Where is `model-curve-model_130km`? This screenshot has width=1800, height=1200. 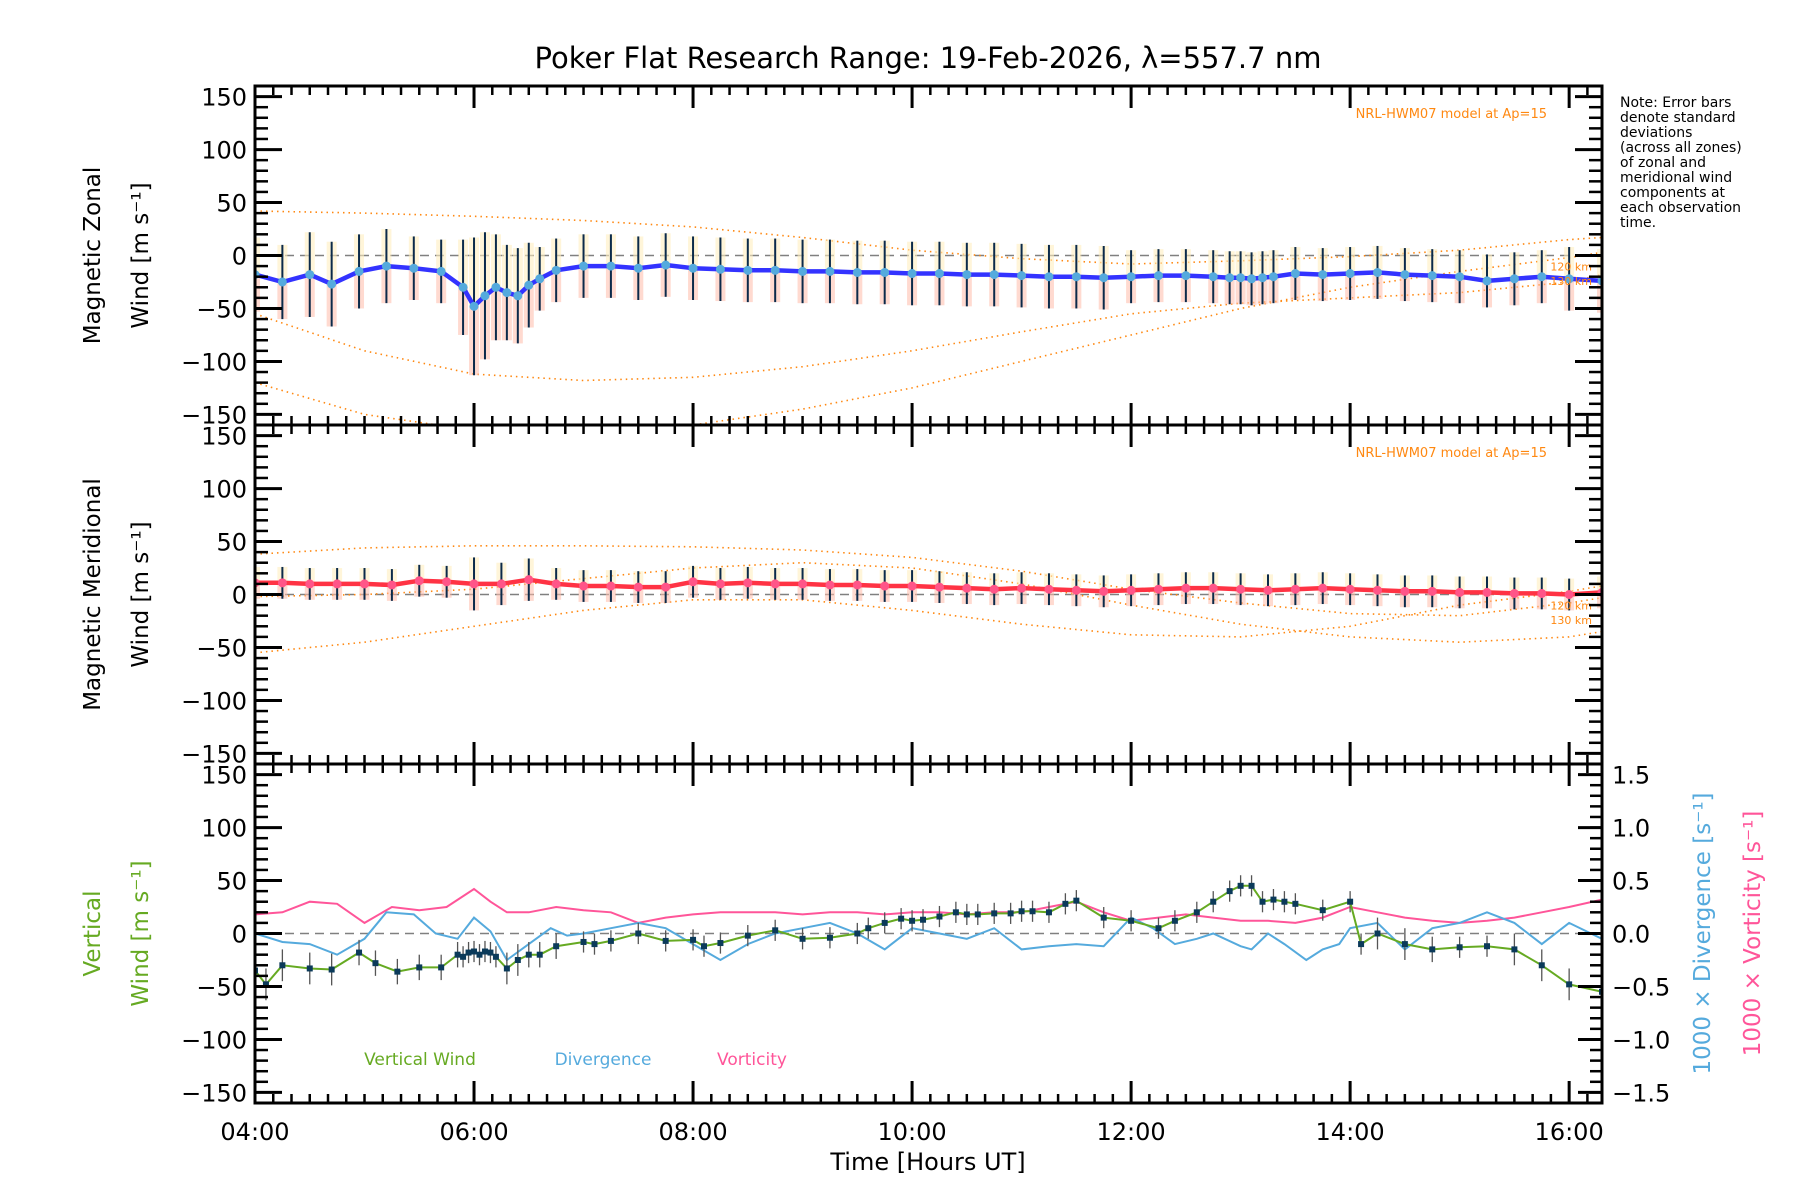
model-curve-model_130km is located at coordinates (928, 619).